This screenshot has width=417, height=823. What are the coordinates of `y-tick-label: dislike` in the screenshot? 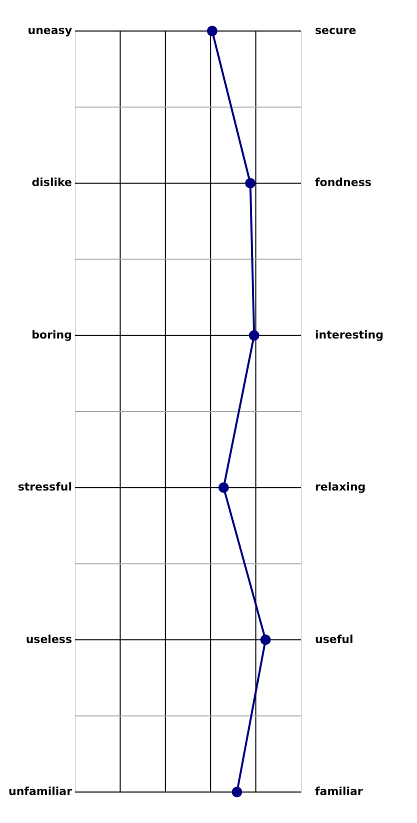 It's located at (52, 183).